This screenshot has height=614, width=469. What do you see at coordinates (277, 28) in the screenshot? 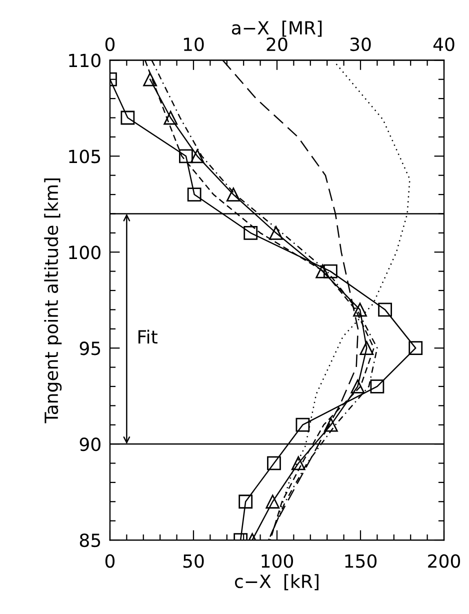
I see `x2-axis-title: a−X [MR]` at bounding box center [277, 28].